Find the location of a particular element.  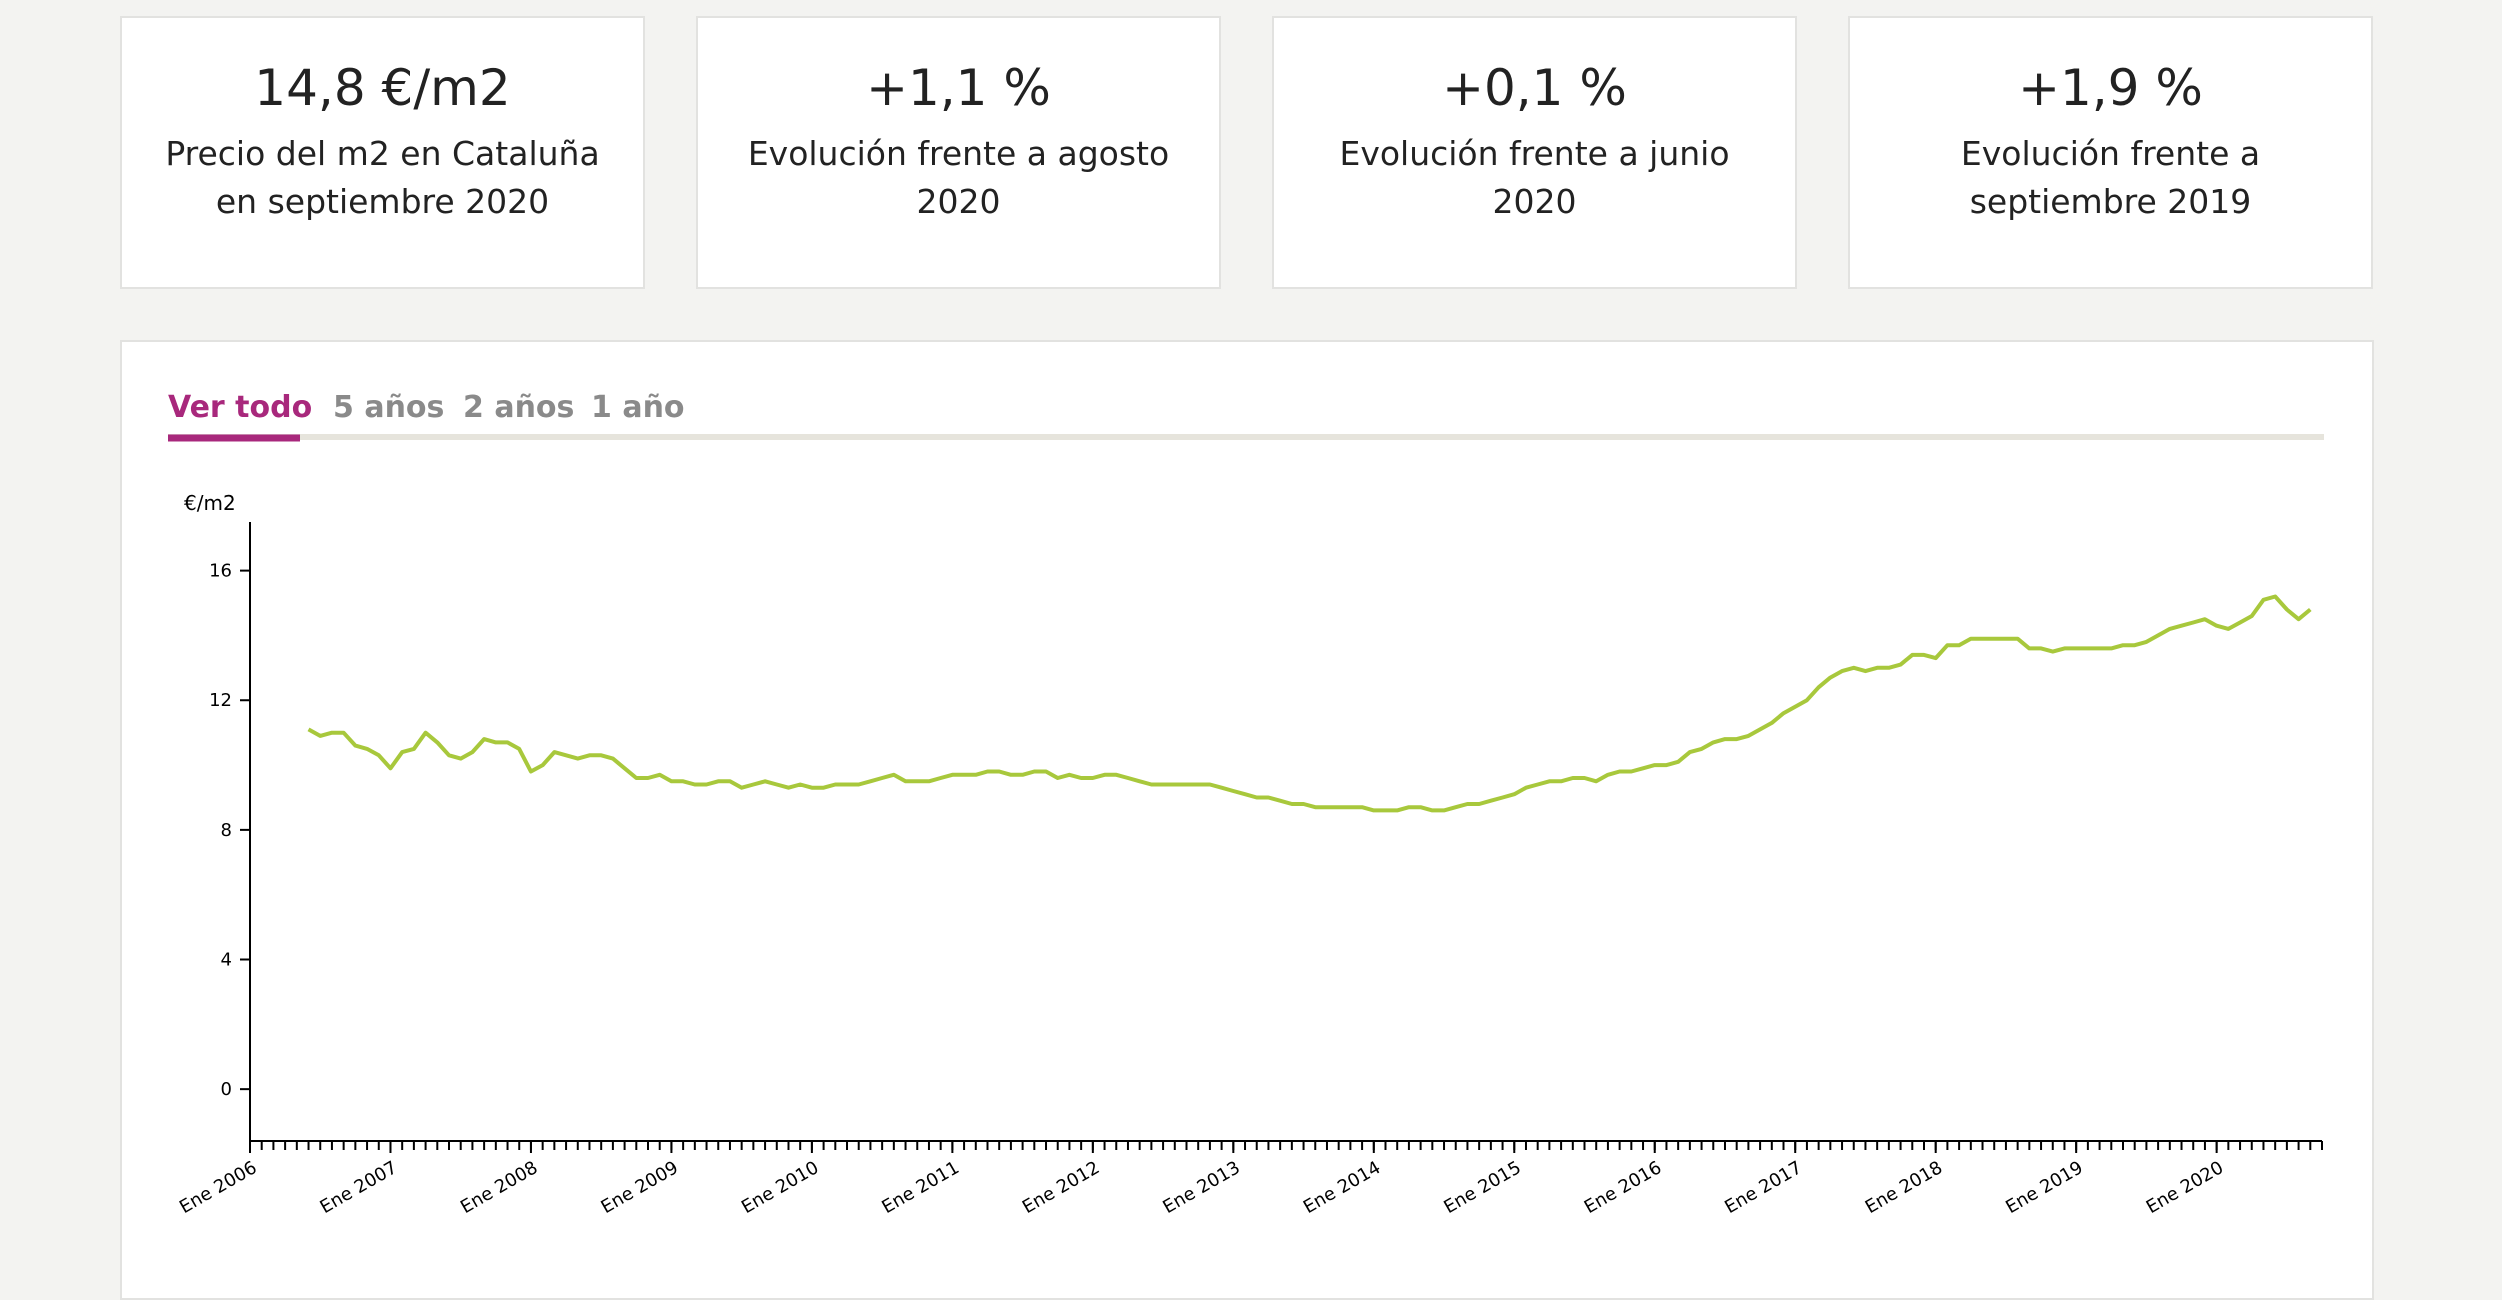

x-tick-label: Ene 2013 is located at coordinates (1201, 1187).